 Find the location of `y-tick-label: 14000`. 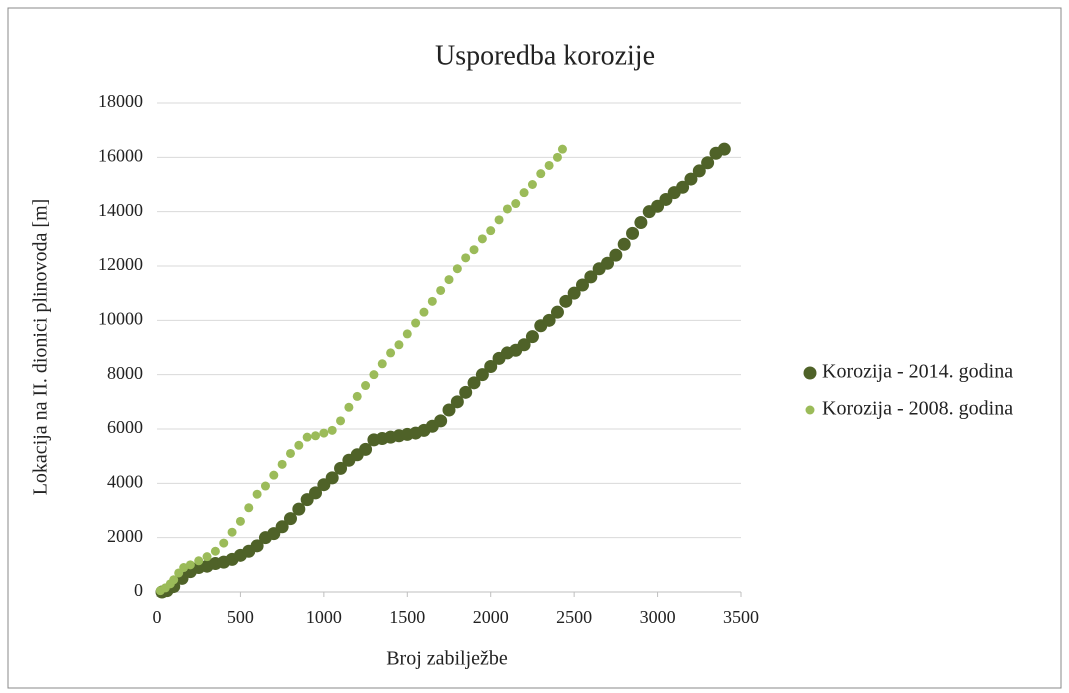

y-tick-label: 14000 is located at coordinates (120, 210).